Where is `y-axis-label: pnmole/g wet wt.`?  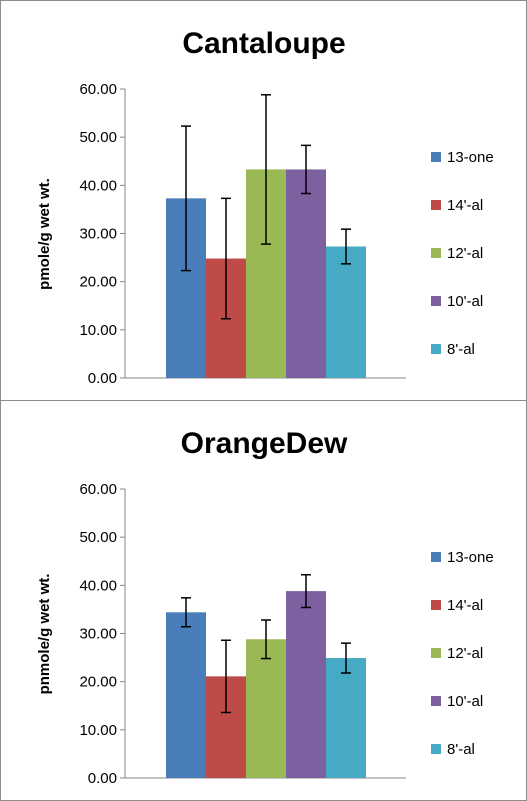
y-axis-label: pnmole/g wet wt. is located at coordinates (44, 634).